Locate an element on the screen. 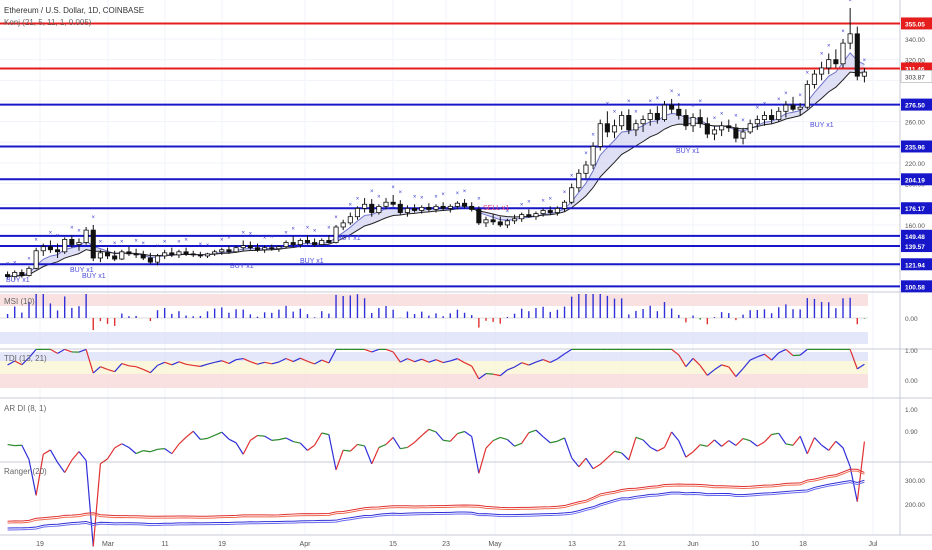  time-tick: 11 is located at coordinates (164, 544).